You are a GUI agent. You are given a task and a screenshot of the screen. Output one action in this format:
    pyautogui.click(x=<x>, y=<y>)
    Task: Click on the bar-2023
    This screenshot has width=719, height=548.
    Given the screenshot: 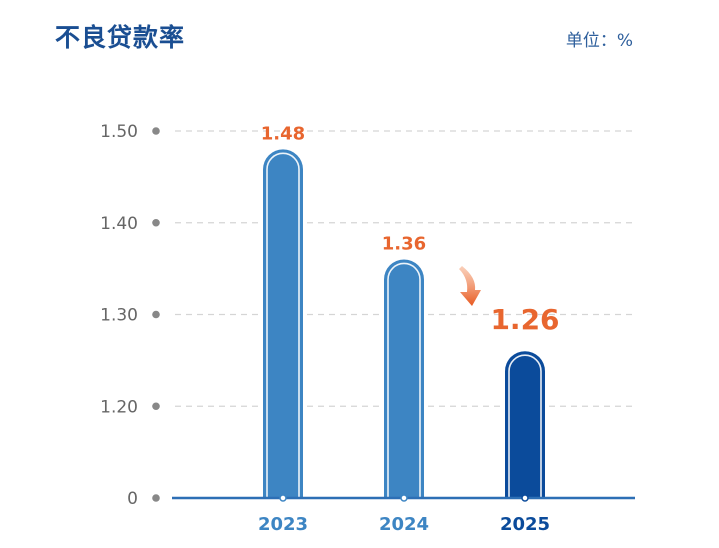 What is the action you would take?
    pyautogui.click(x=283, y=323)
    